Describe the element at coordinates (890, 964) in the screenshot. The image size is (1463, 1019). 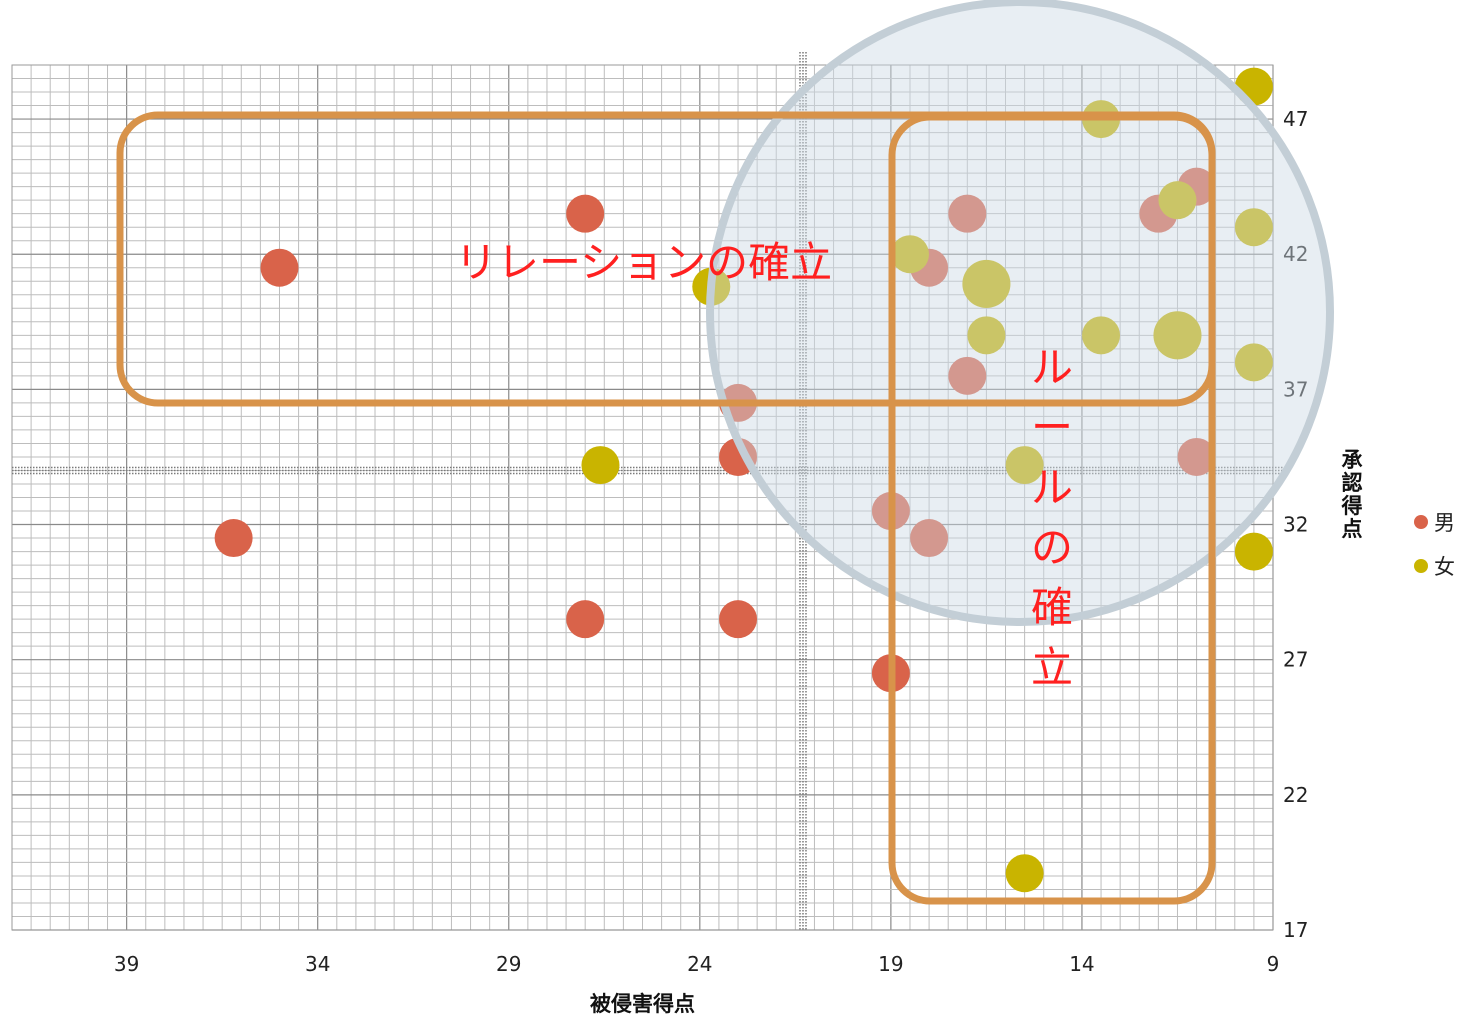
I see `x-tick-label: 19` at that location.